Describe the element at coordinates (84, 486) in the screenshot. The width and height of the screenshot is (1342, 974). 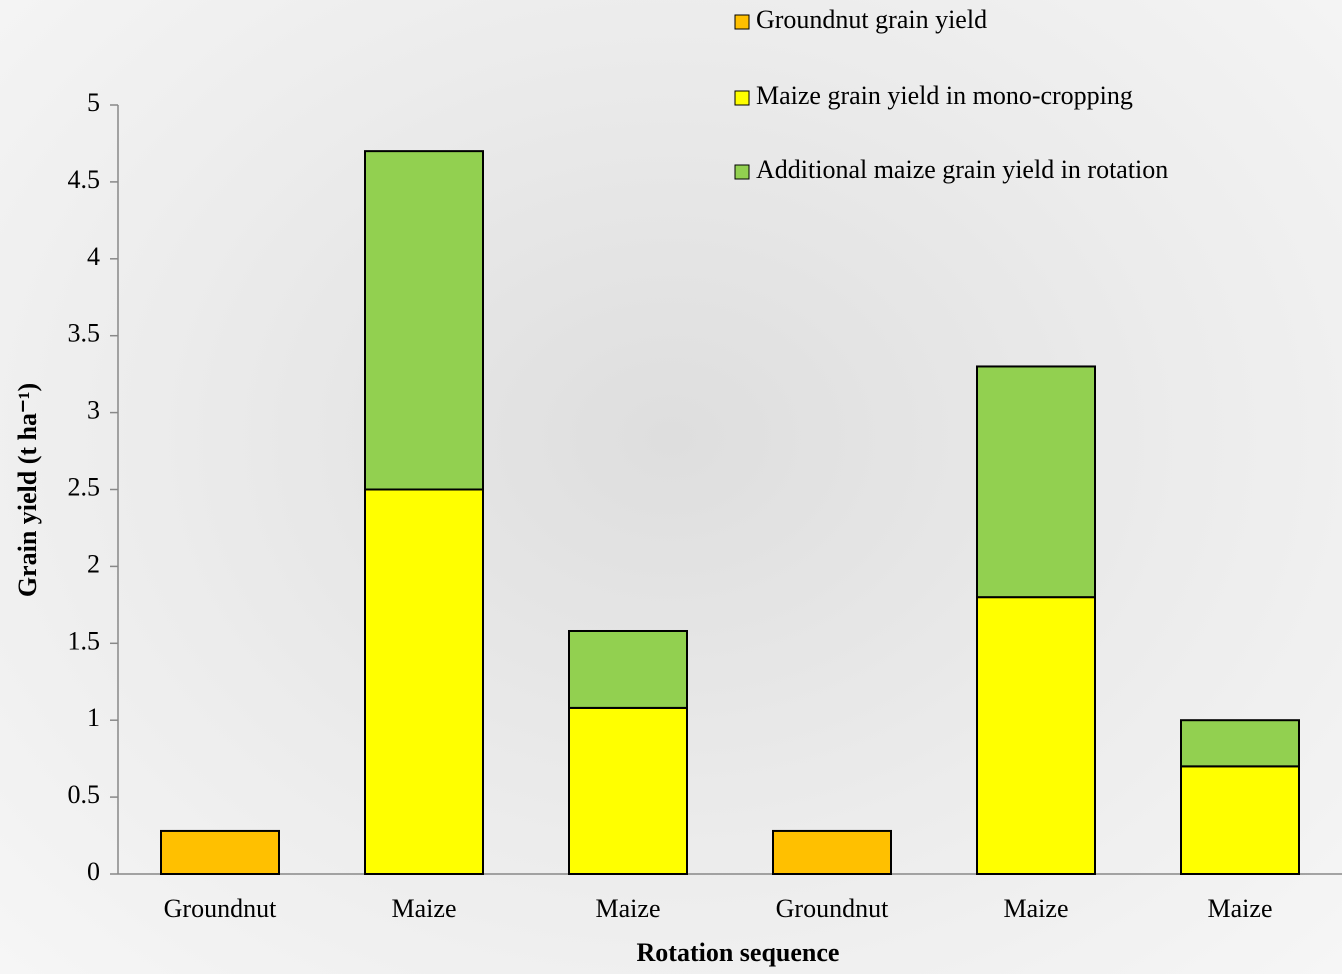
I see `y-tick-label: 2.5` at that location.